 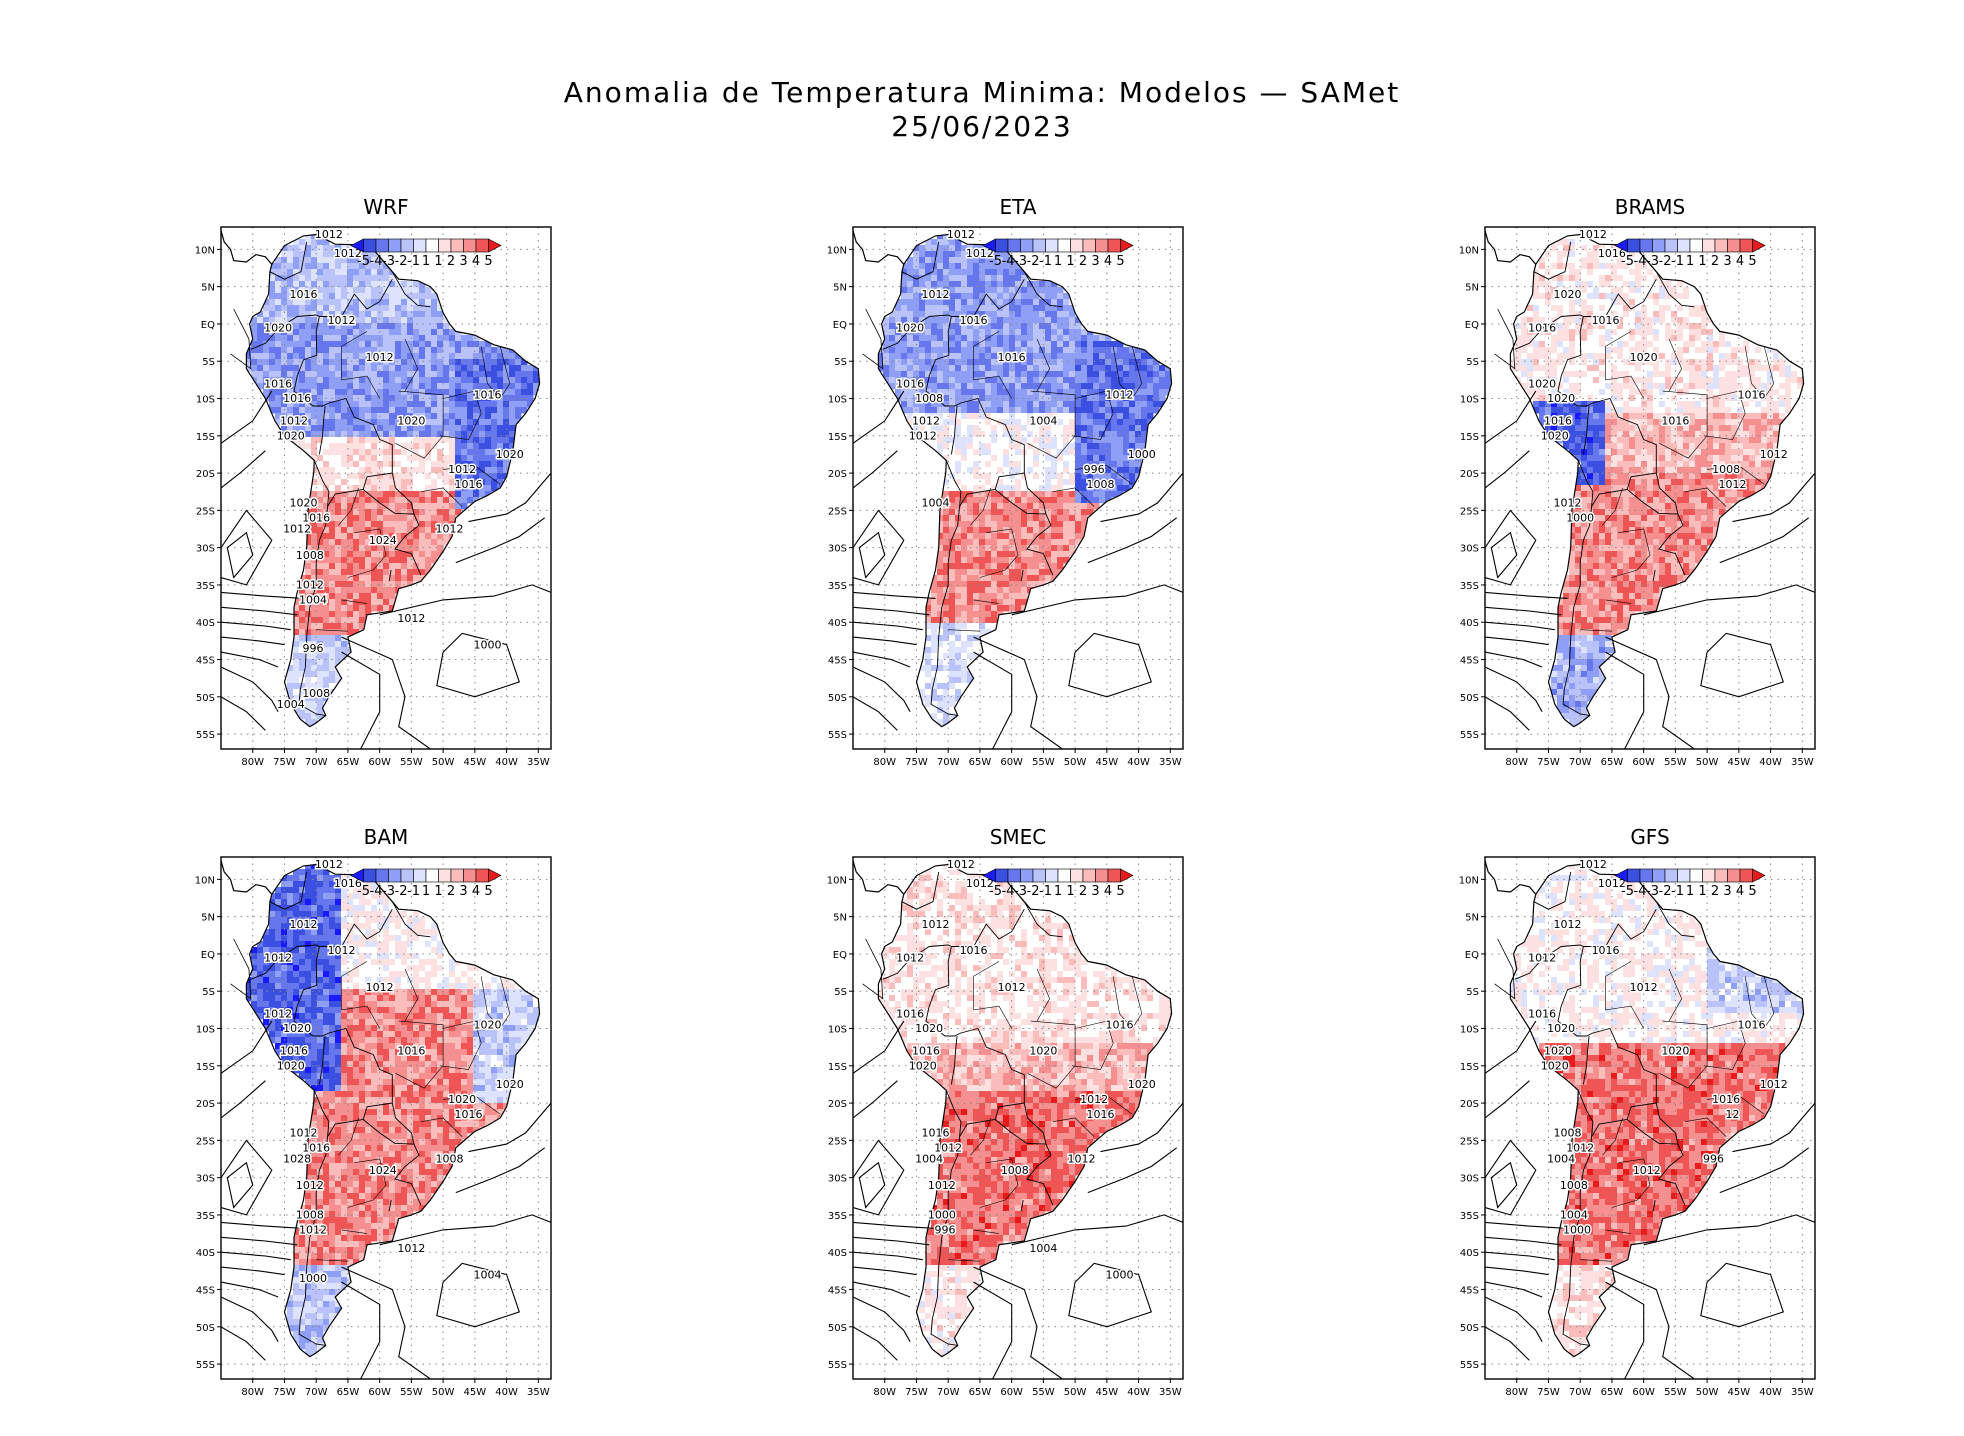 What do you see at coordinates (348, 1392) in the screenshot?
I see `lon-label: 65W` at bounding box center [348, 1392].